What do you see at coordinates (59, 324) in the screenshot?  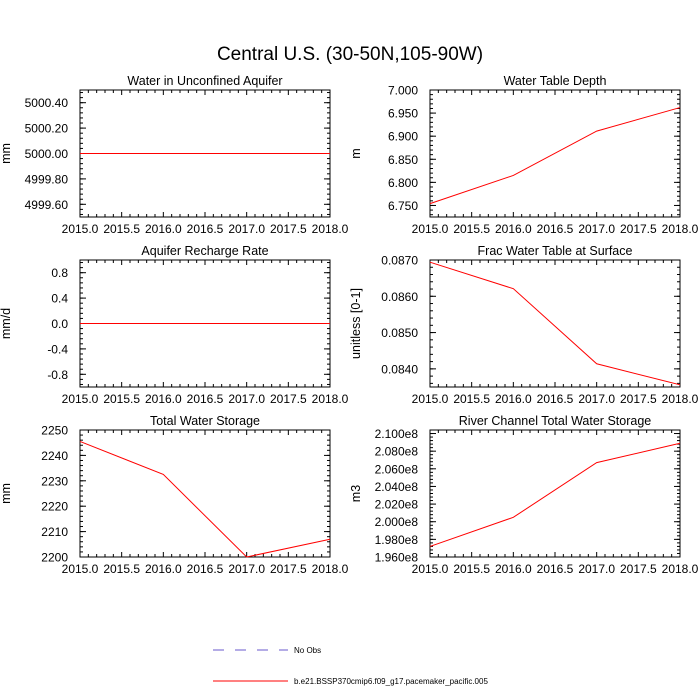 I see `y-tick-label: 0.0` at bounding box center [59, 324].